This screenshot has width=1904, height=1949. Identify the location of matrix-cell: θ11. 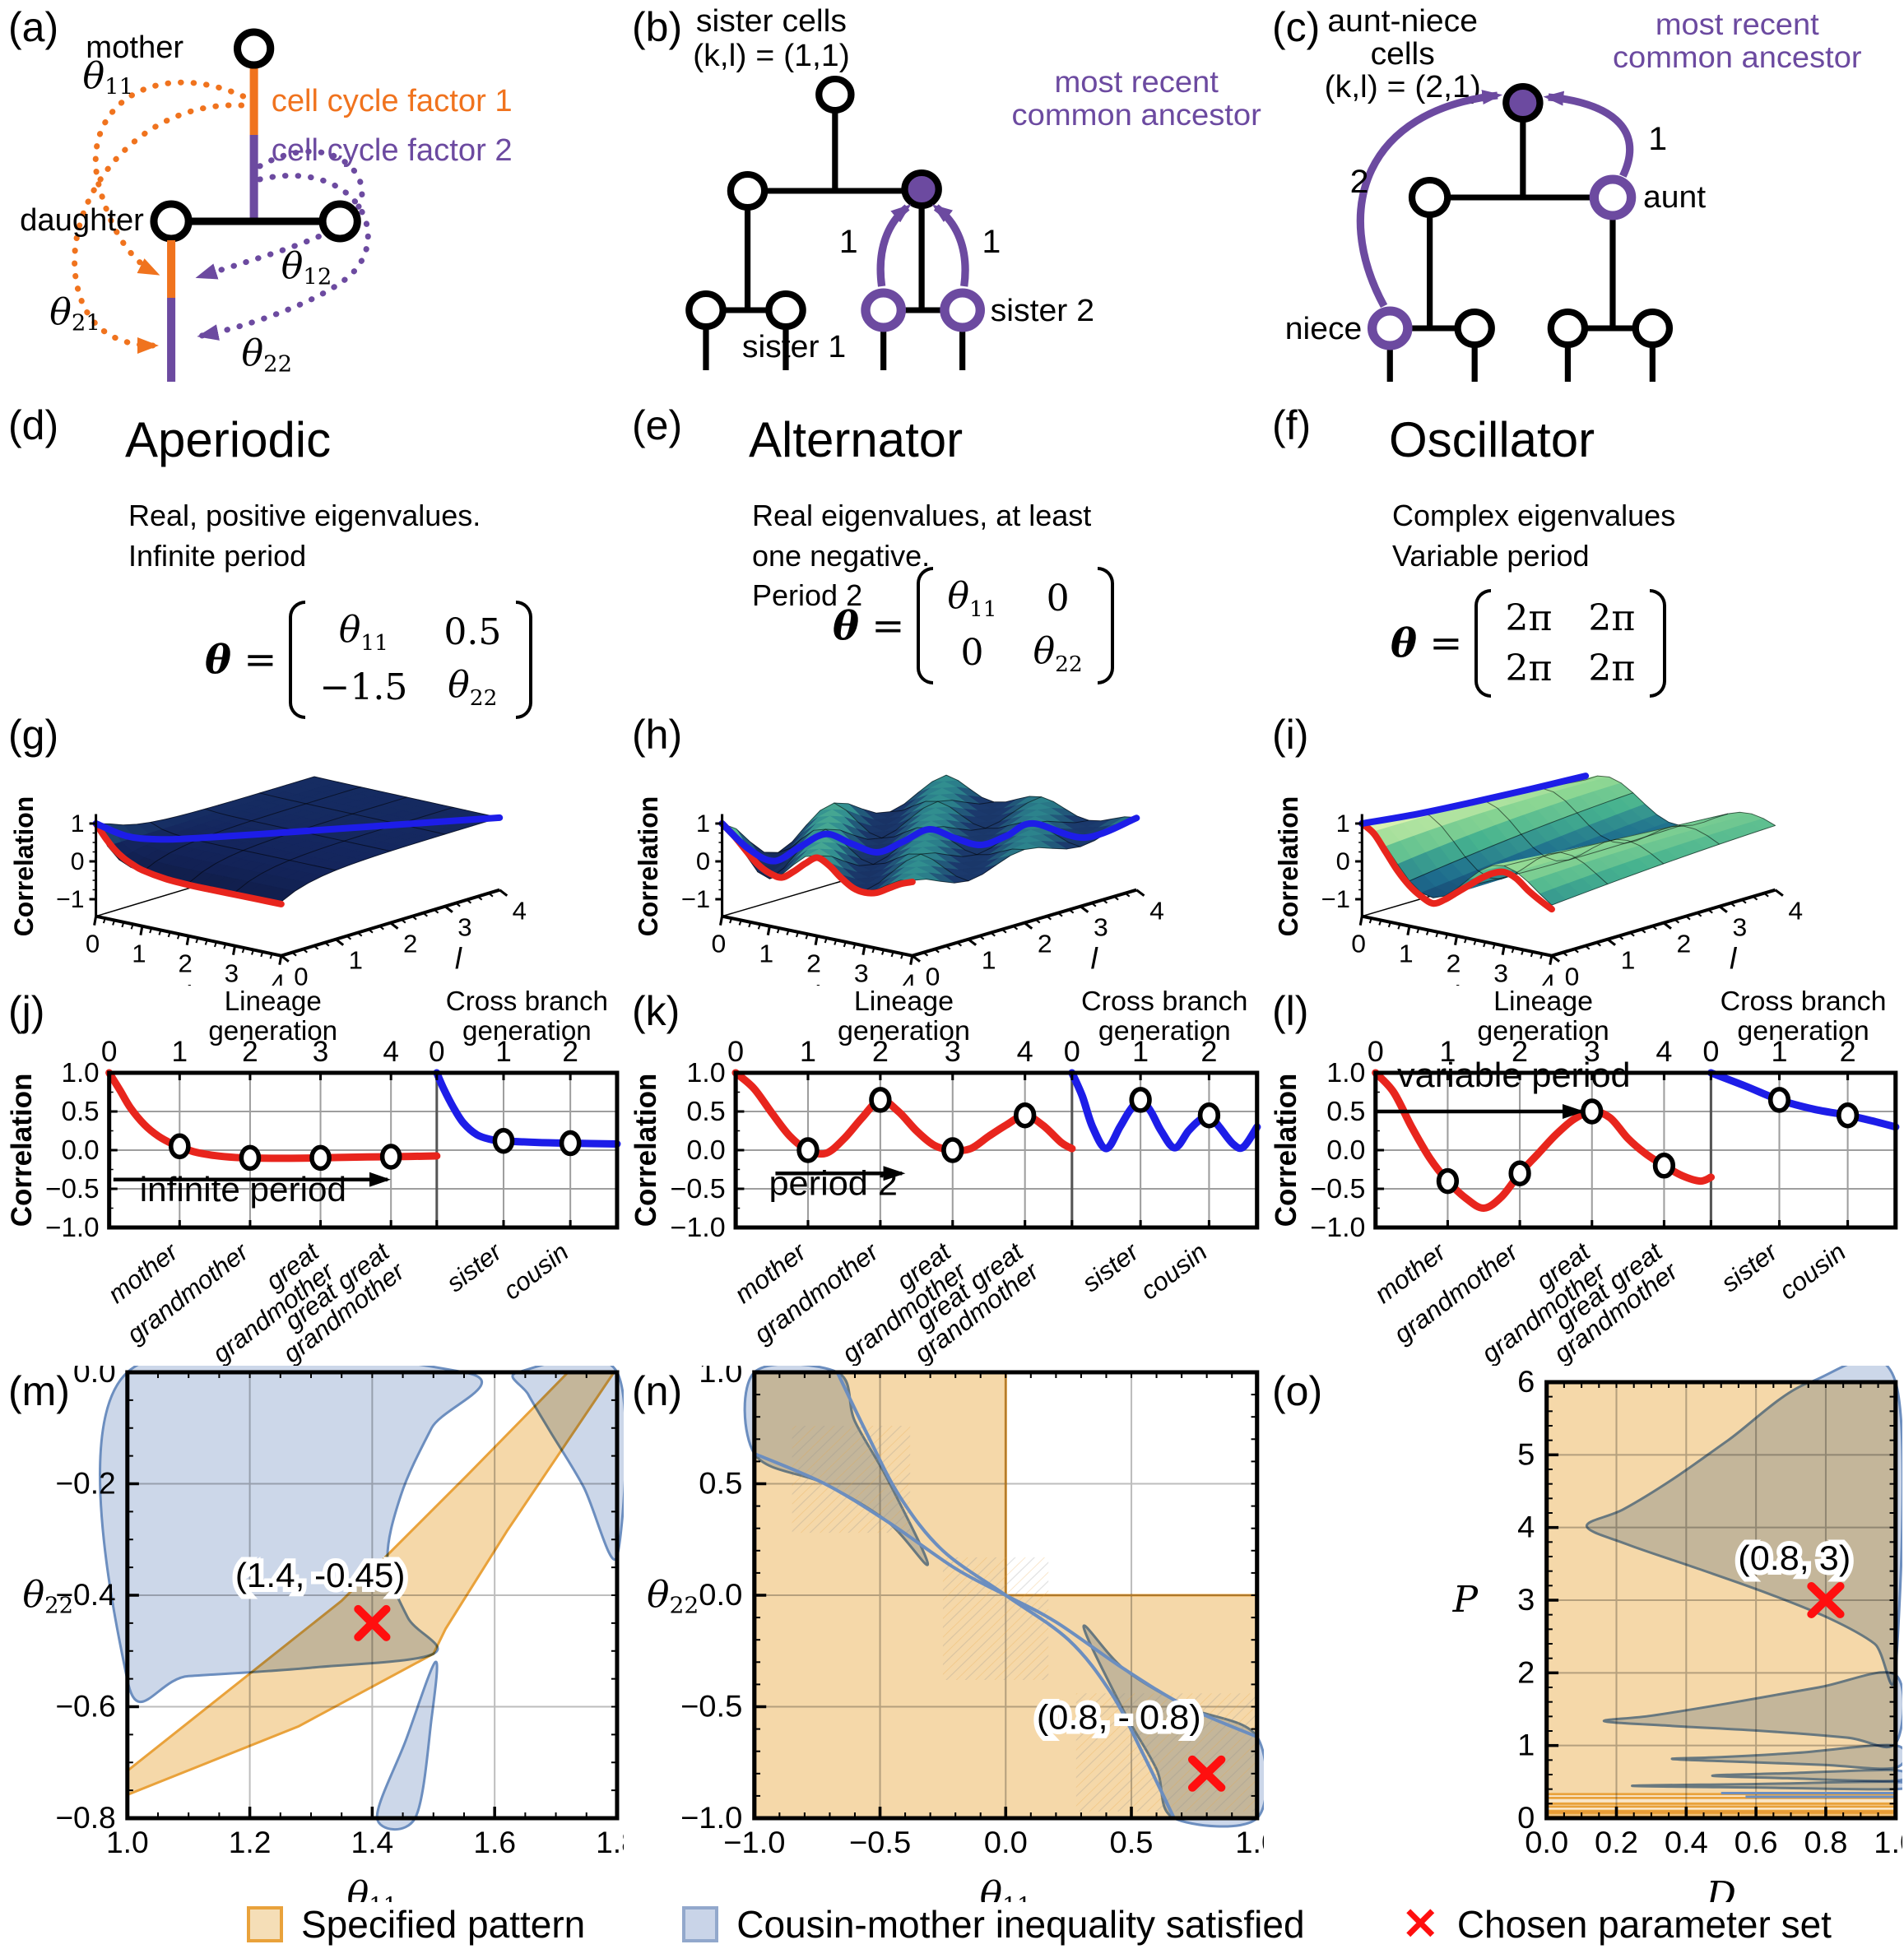
(363, 632).